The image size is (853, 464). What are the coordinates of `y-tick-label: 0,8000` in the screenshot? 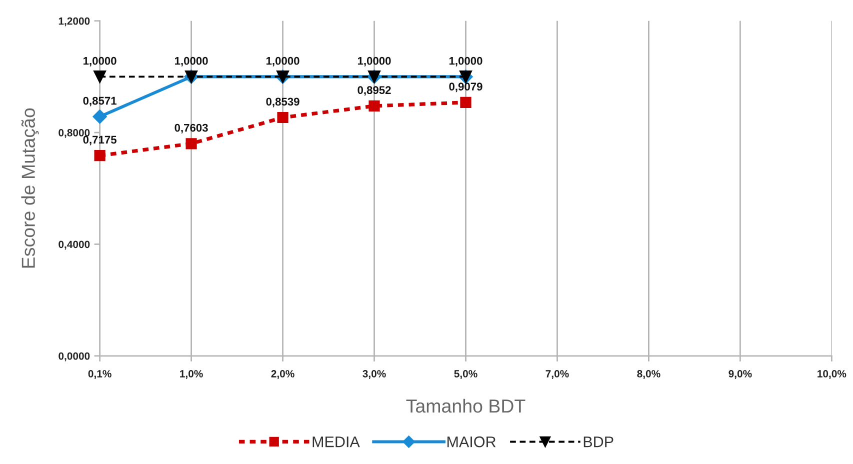 It's located at (74, 133).